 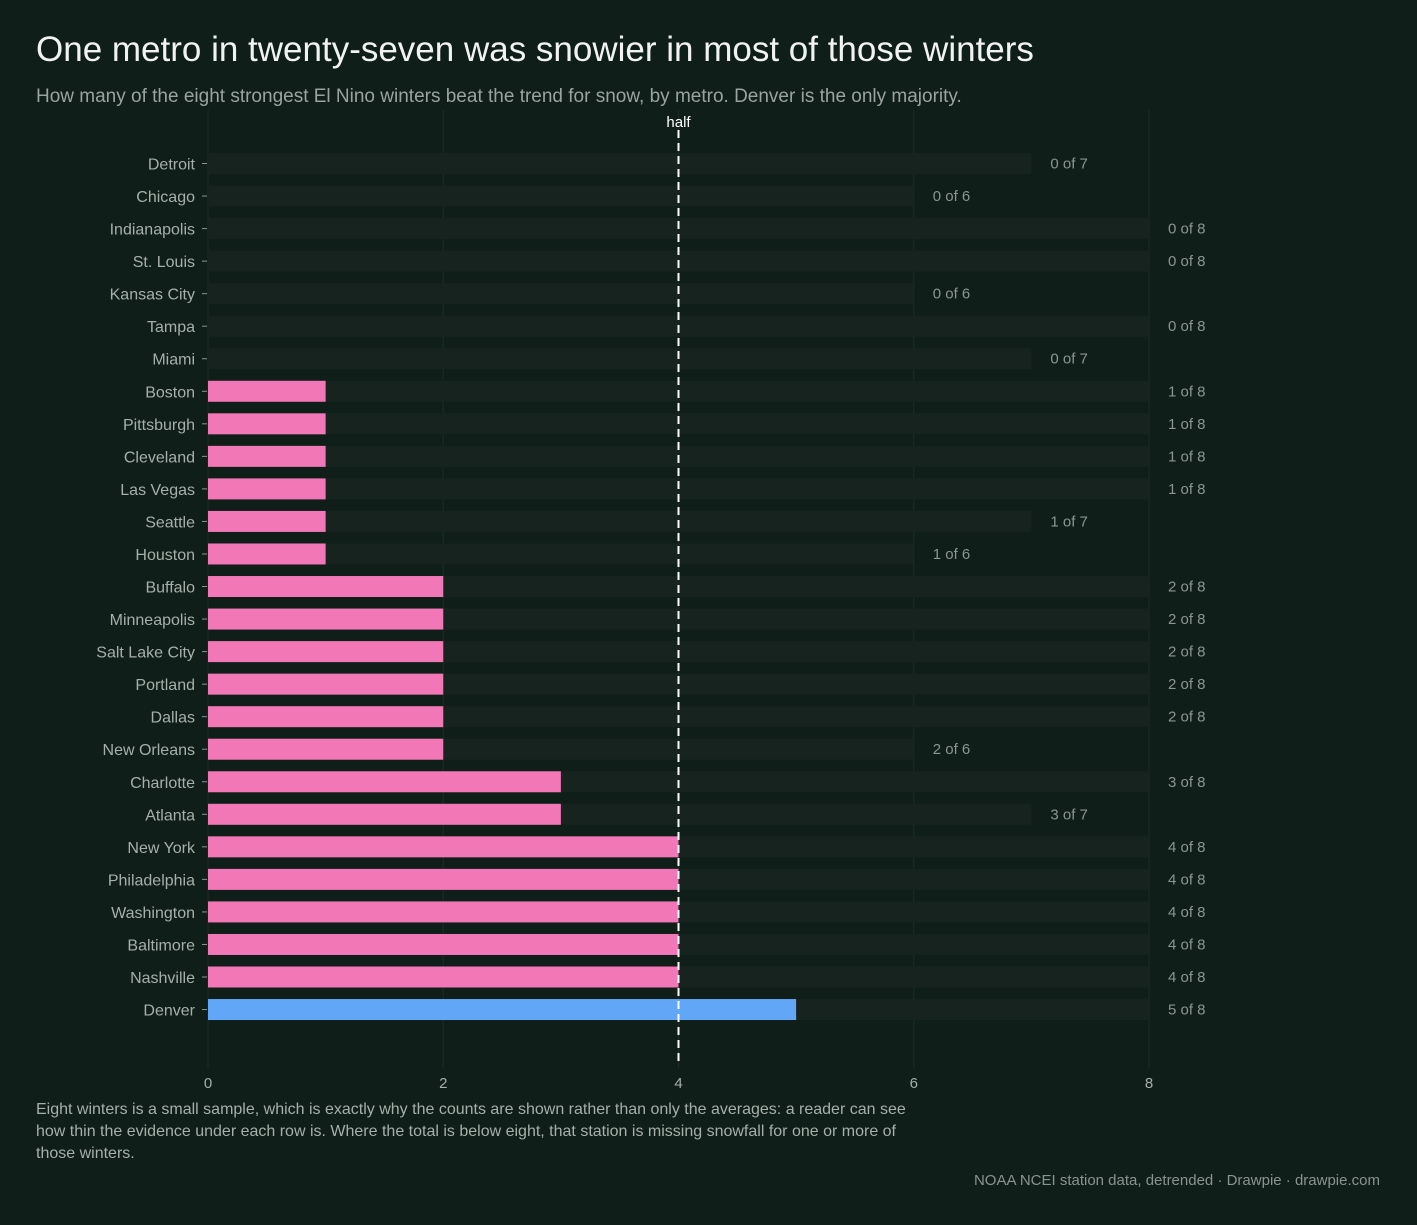 I want to click on x-tick-label: 6, so click(x=914, y=1083).